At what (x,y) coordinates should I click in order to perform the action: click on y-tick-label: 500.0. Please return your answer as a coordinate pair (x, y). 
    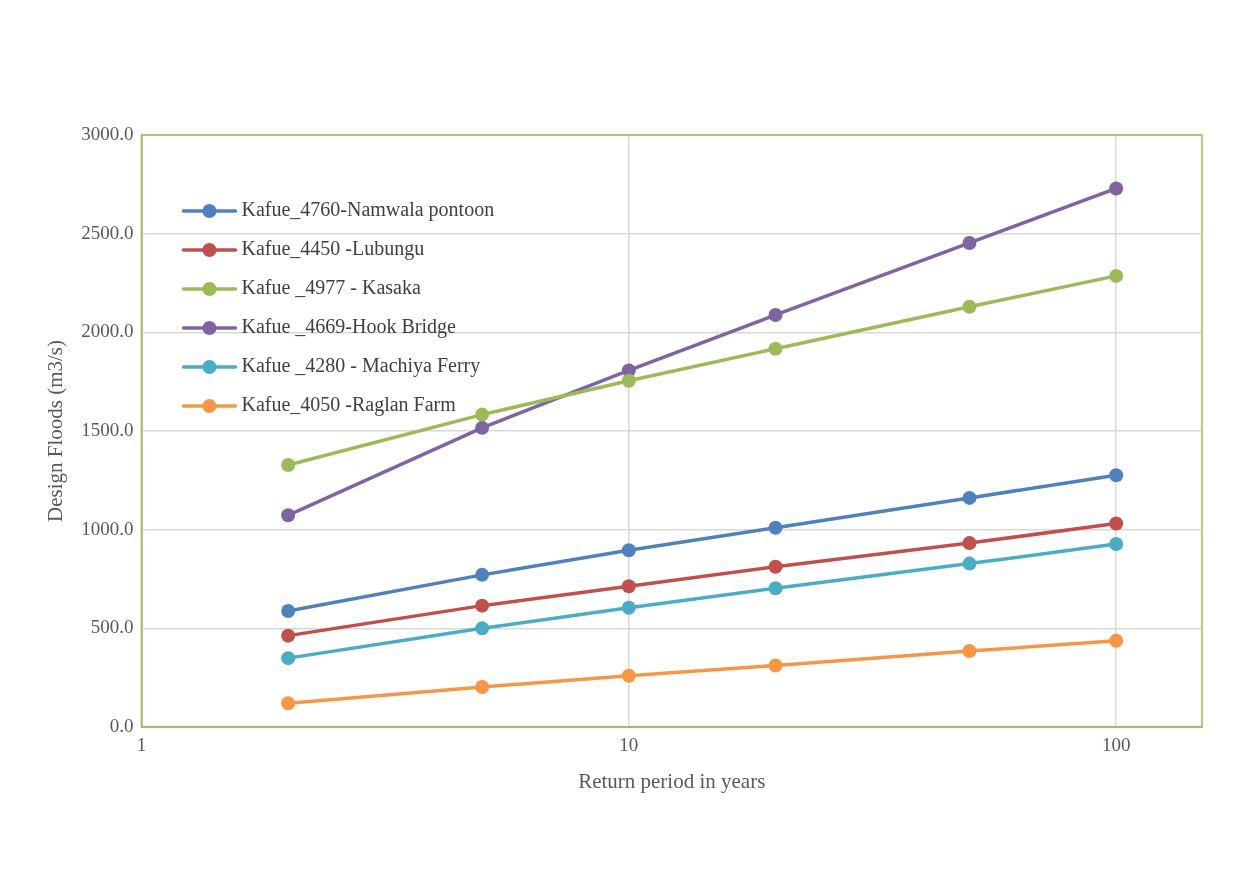
    Looking at the image, I should click on (112, 627).